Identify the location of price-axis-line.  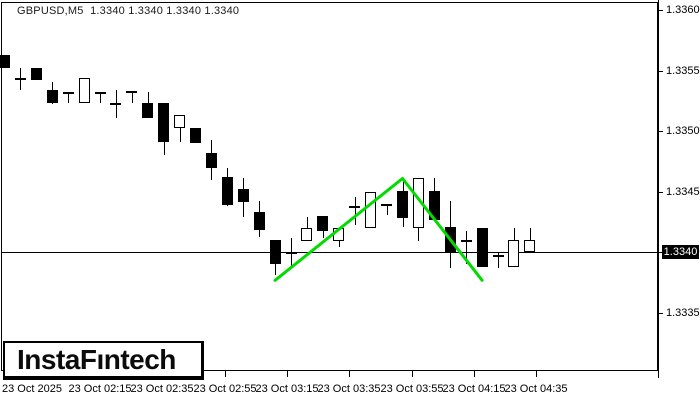
(658, 189).